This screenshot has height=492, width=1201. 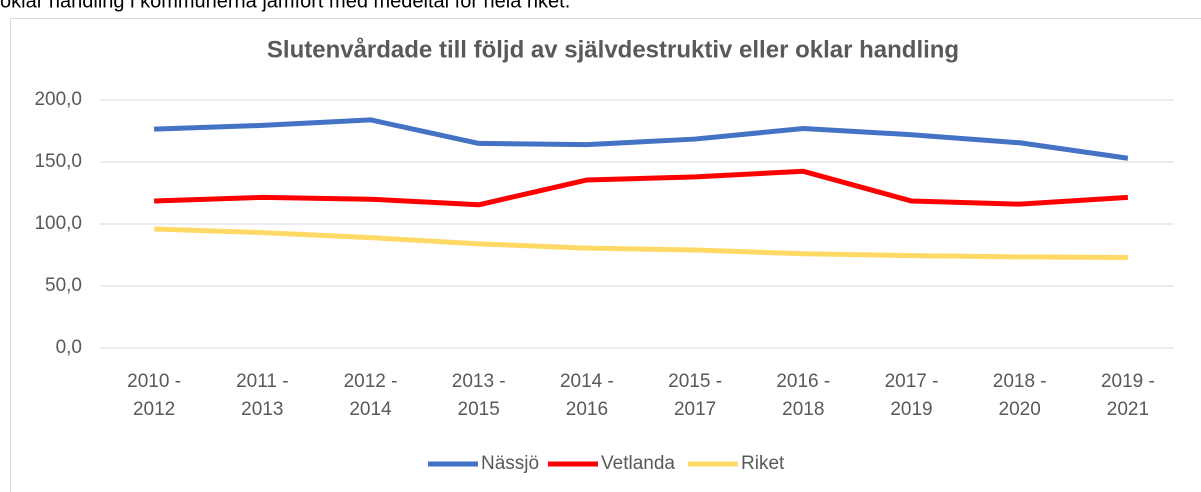 What do you see at coordinates (63, 285) in the screenshot?
I see `y-tick-label: 50,0` at bounding box center [63, 285].